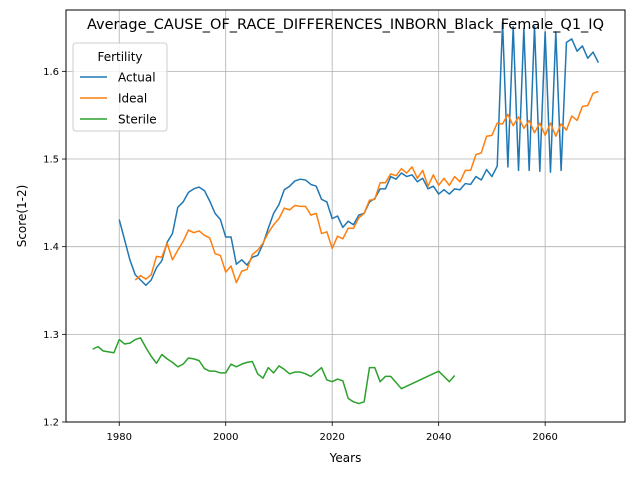 The image size is (640, 480). Describe the element at coordinates (132, 99) in the screenshot. I see `legend-label-ideal: Ideal` at that location.